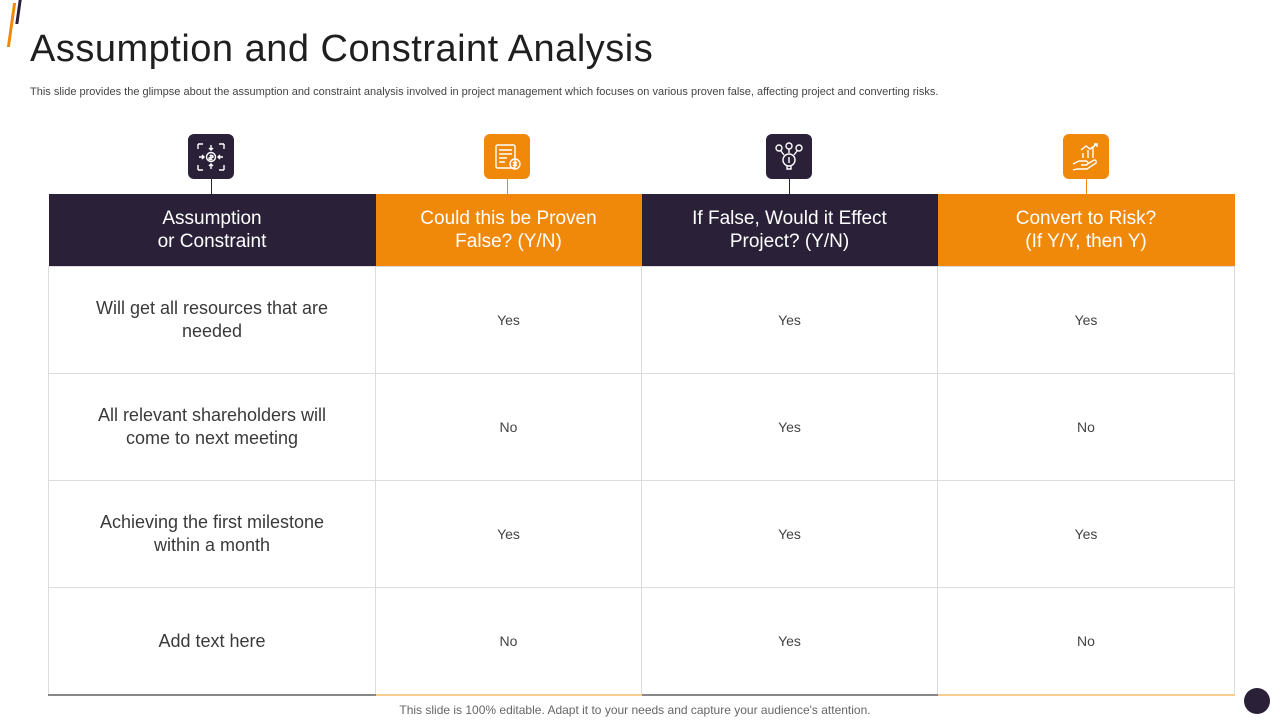  Describe the element at coordinates (212, 641) in the screenshot. I see `row-label: Add text here` at that location.